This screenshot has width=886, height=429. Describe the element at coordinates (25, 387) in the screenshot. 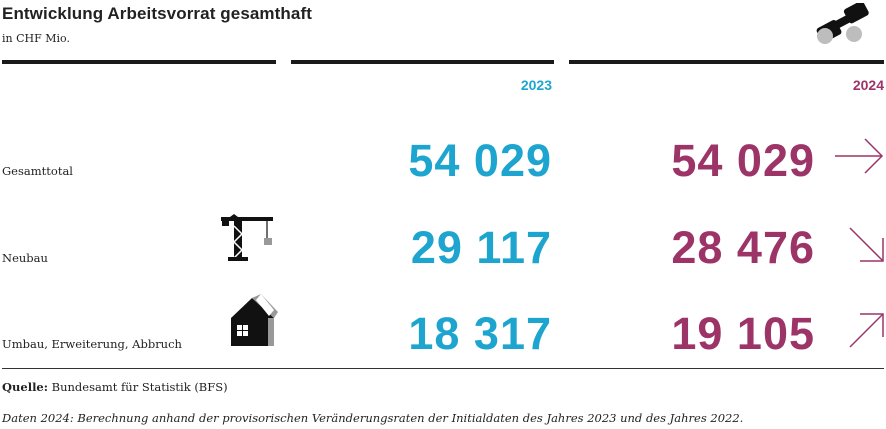

I see `source-label: Quelle:` at that location.